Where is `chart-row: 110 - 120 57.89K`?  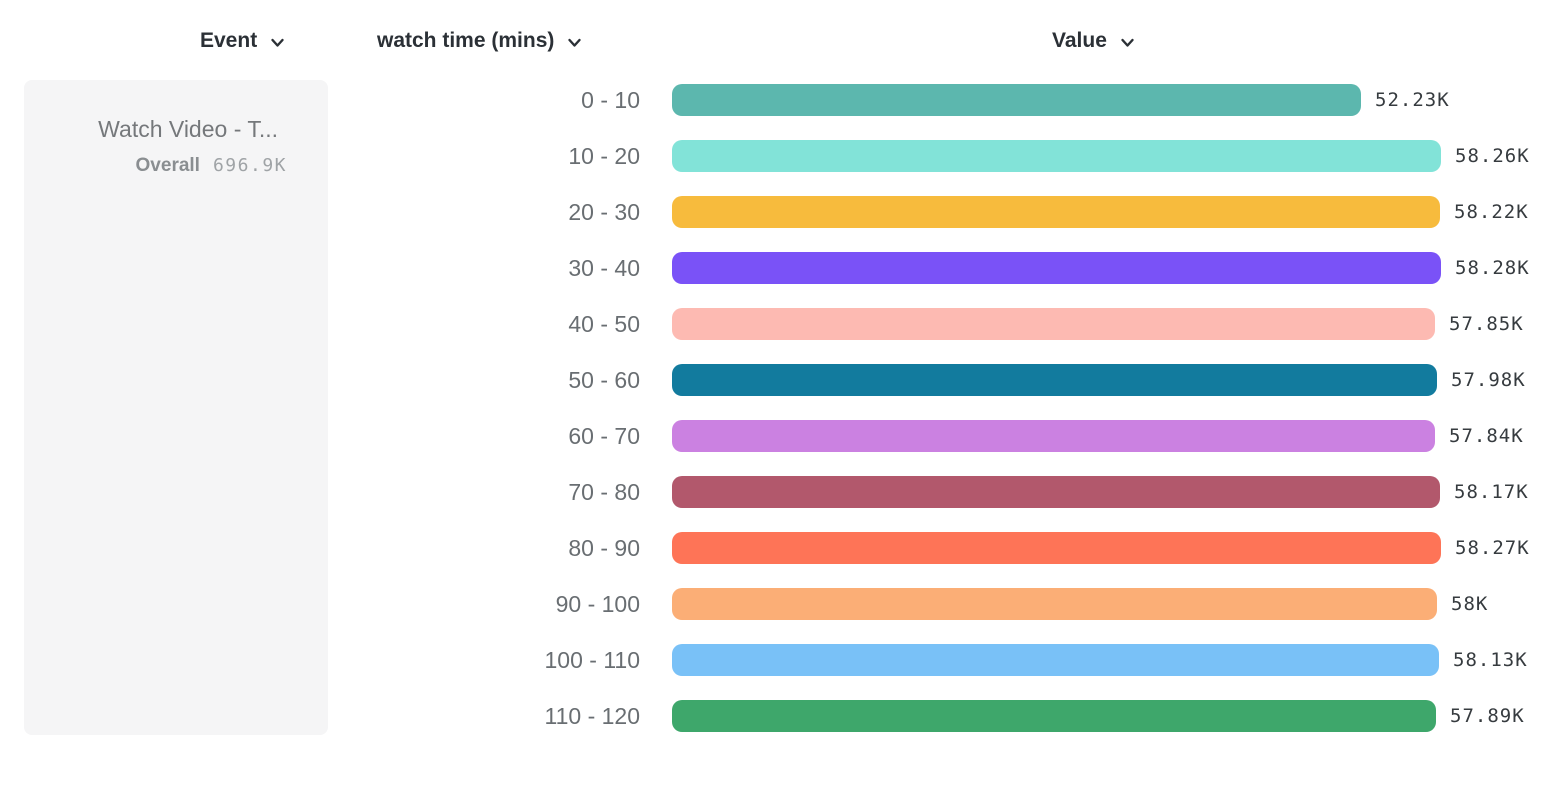 chart-row: 110 - 120 57.89K is located at coordinates (784, 716).